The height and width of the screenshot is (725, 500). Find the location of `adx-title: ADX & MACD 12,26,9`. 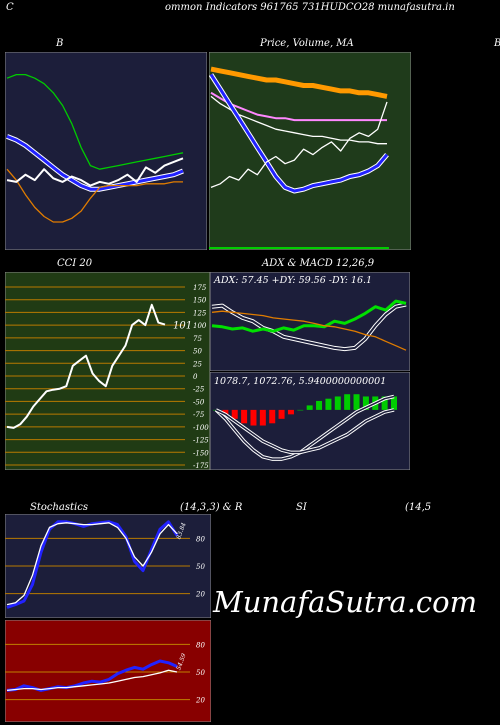

adx-title: ADX & MACD 12,26,9 is located at coordinates (318, 263).